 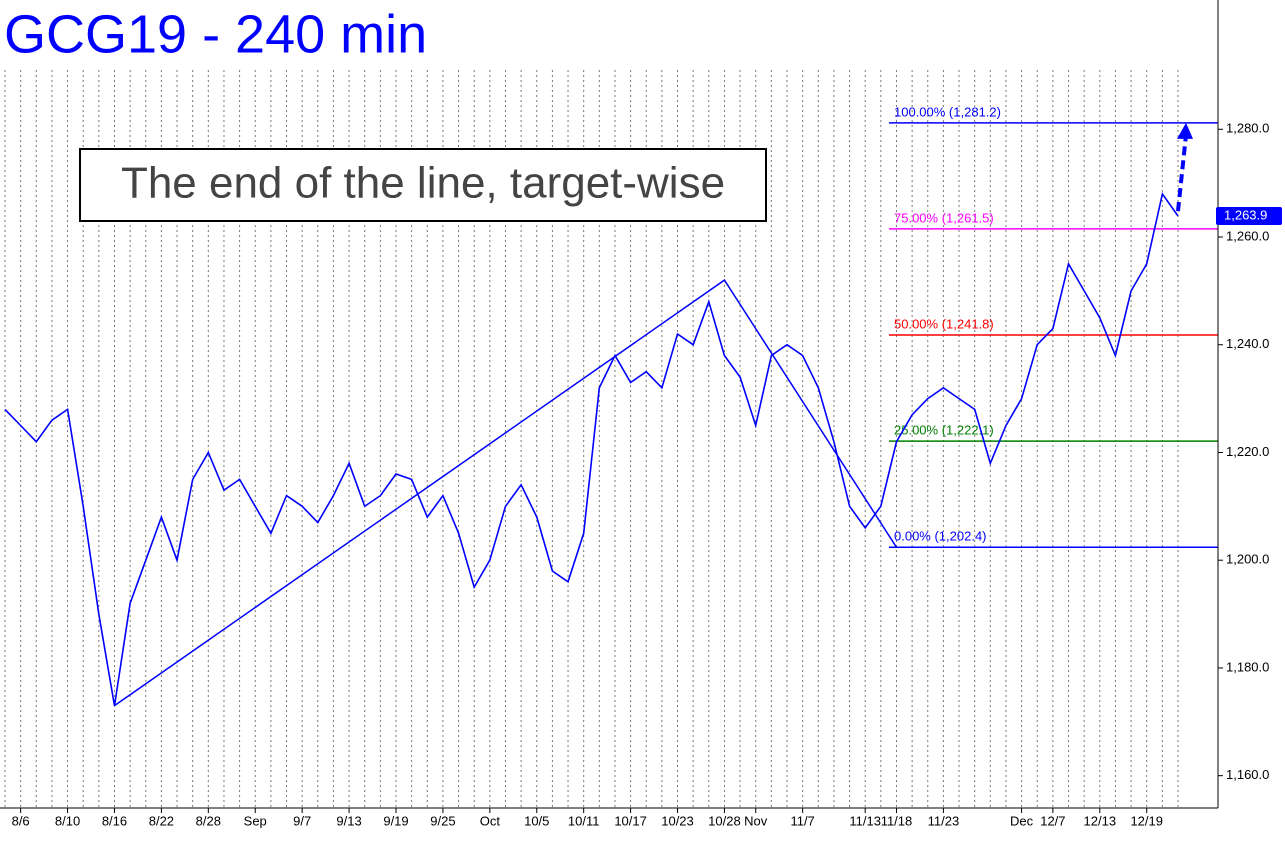 I want to click on x-tick-label: 11/23, so click(x=944, y=820).